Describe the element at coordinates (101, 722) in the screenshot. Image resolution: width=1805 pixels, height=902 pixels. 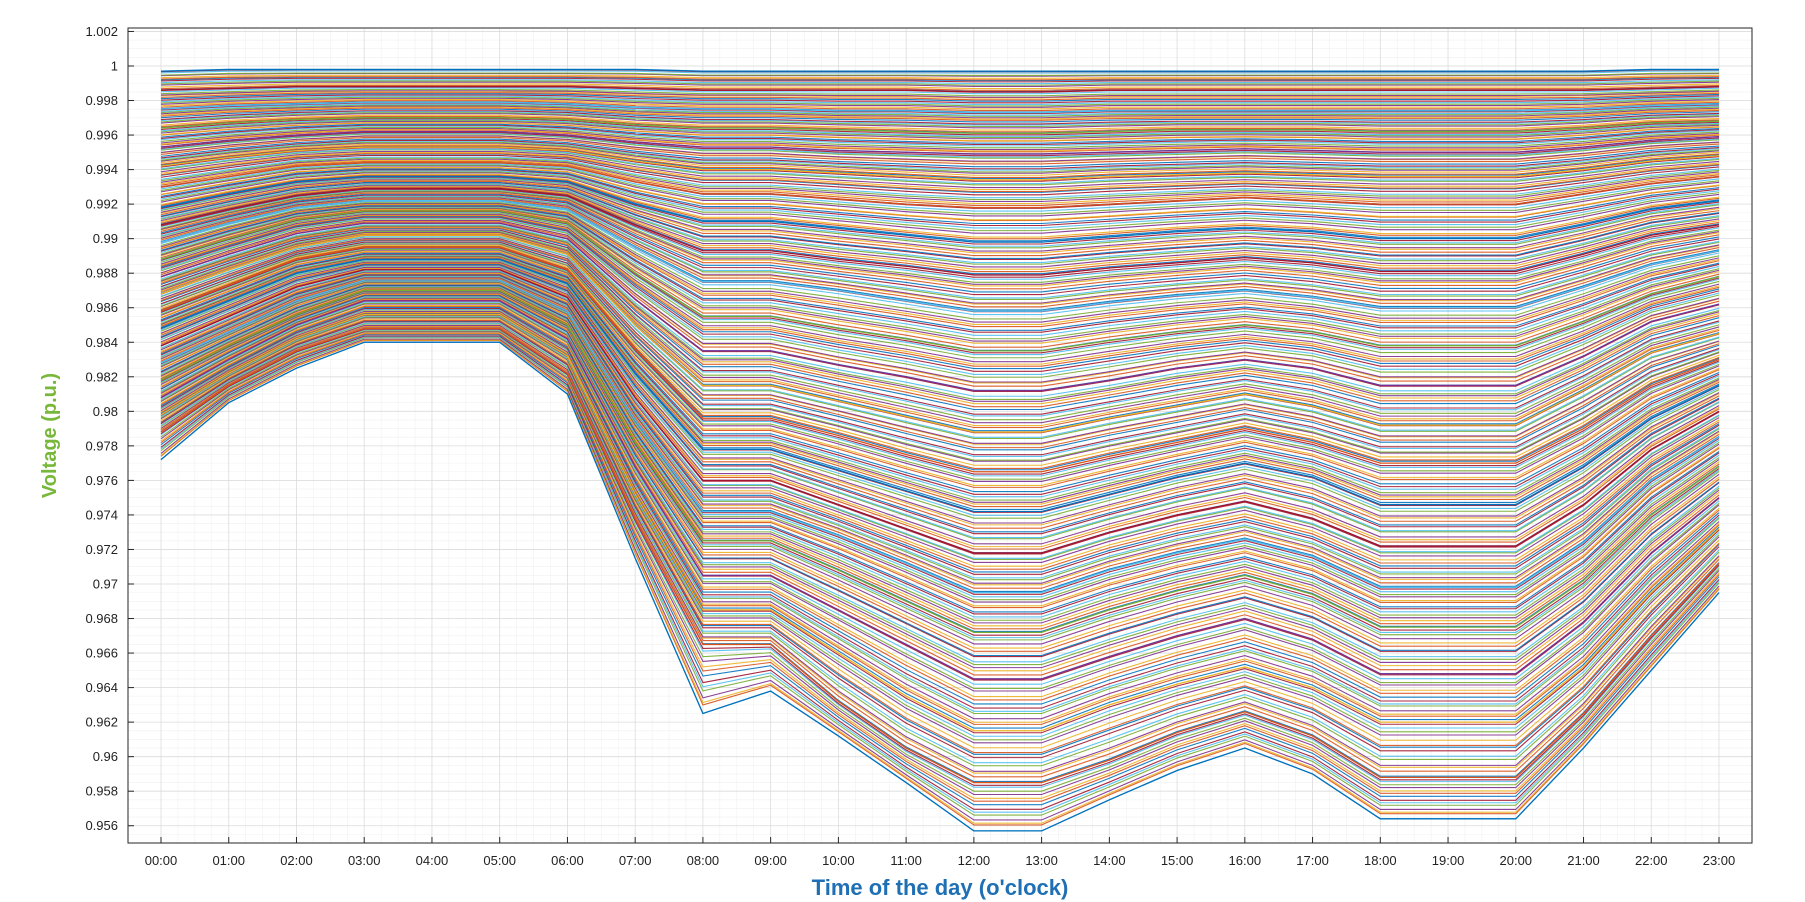
I see `y-tick-label: 0.962` at that location.